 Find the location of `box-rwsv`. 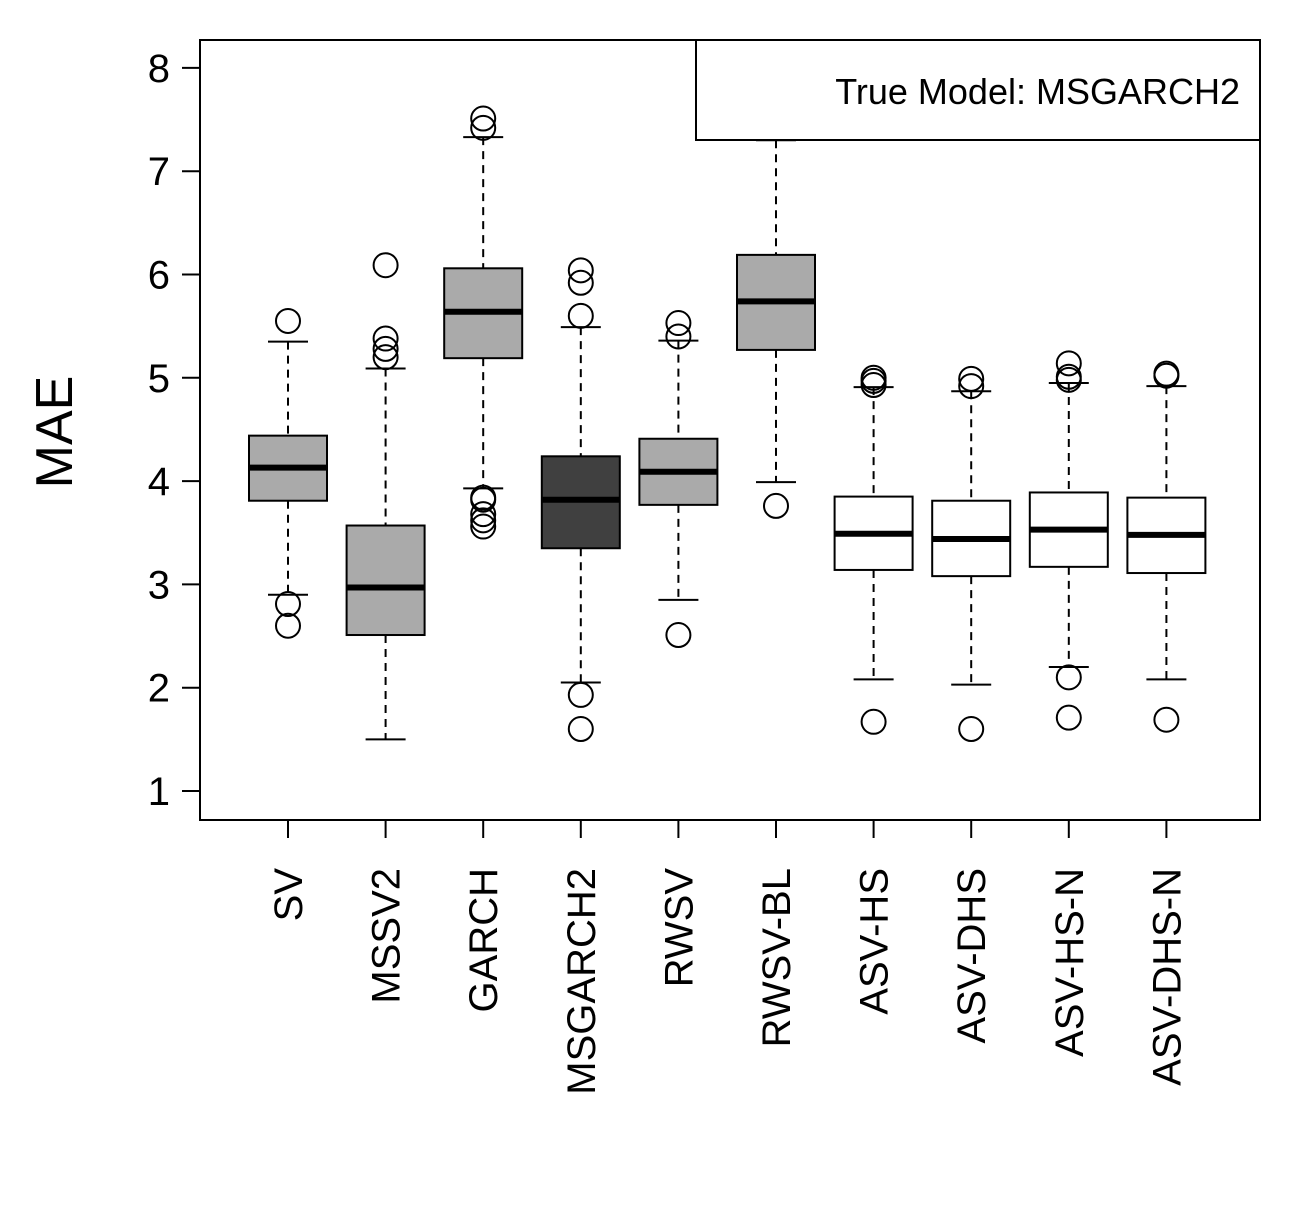

box-rwsv is located at coordinates (678, 479).